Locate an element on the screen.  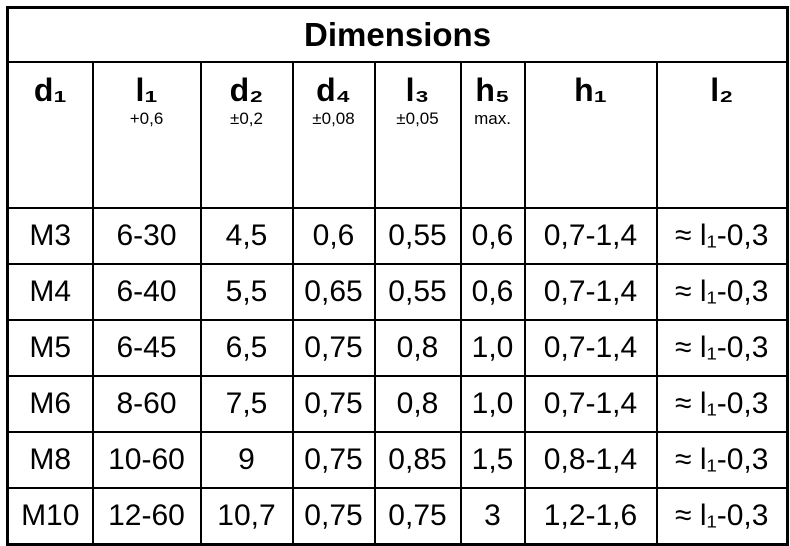
table-cell: 5,5 is located at coordinates (246, 292).